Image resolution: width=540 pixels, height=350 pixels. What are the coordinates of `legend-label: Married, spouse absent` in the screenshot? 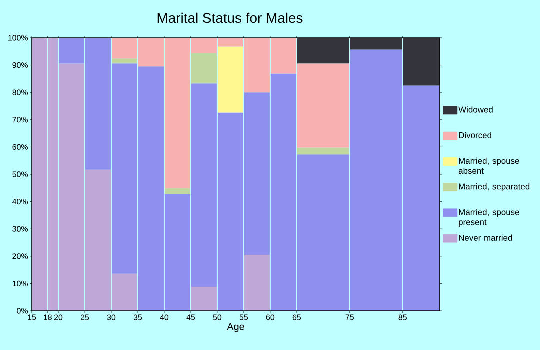 It's located at (489, 166).